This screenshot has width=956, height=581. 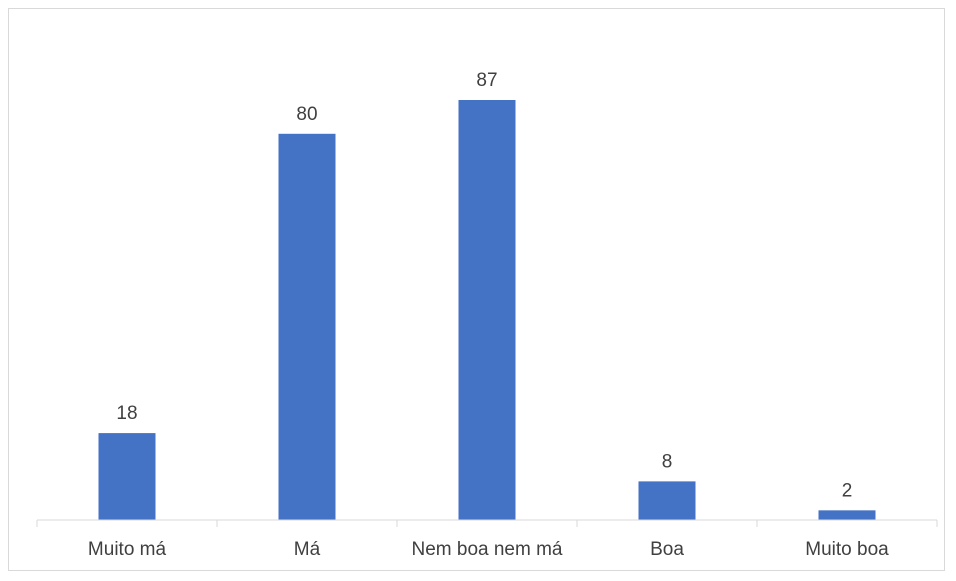 What do you see at coordinates (847, 549) in the screenshot?
I see `x-tick-label-4: Muito boa` at bounding box center [847, 549].